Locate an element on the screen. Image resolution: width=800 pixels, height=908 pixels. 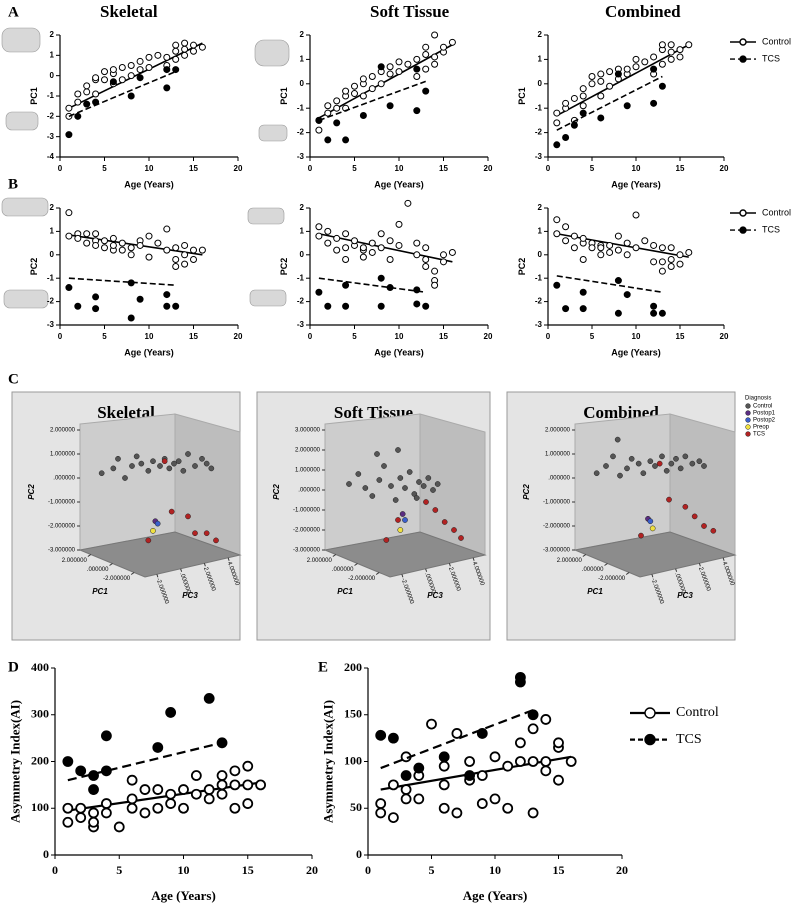
y-tick-label: -3.000000 is located at coordinates (557, 551).